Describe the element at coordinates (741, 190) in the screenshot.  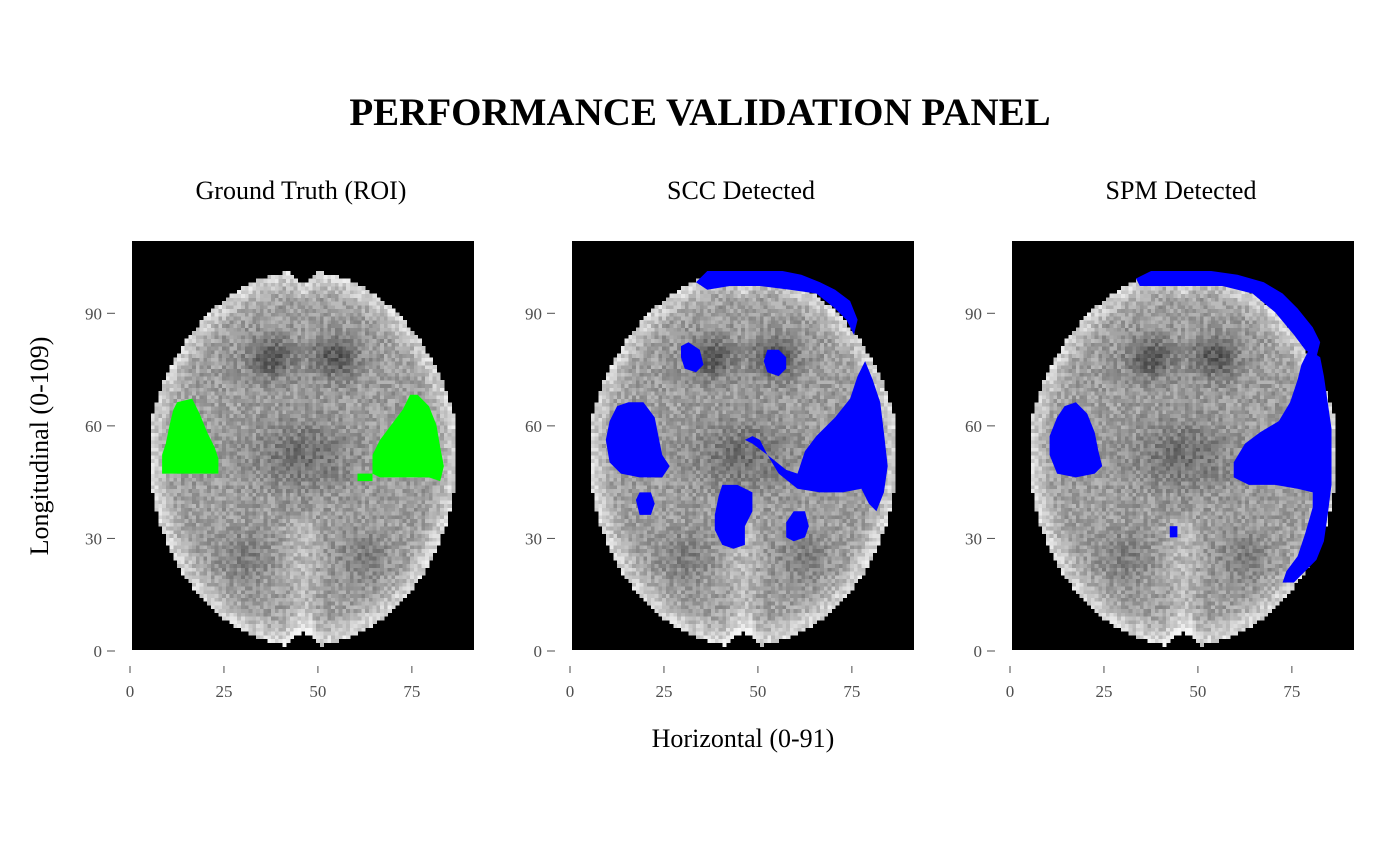
I see `panel-title: SCC Detected` at that location.